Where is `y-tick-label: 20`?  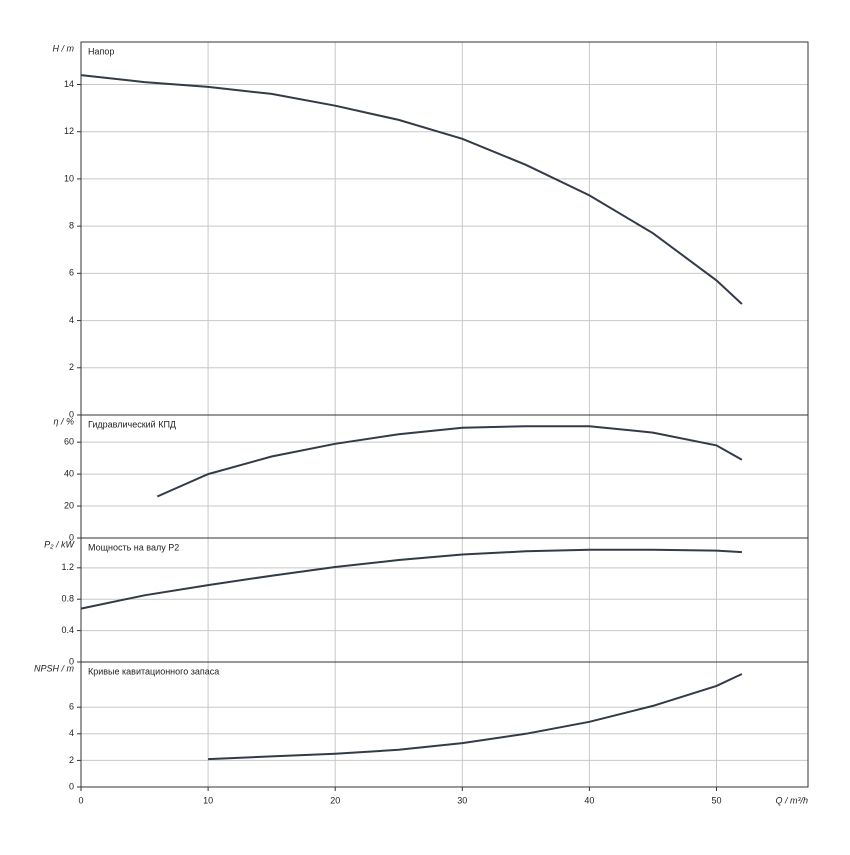
y-tick-label: 20 is located at coordinates (69, 505).